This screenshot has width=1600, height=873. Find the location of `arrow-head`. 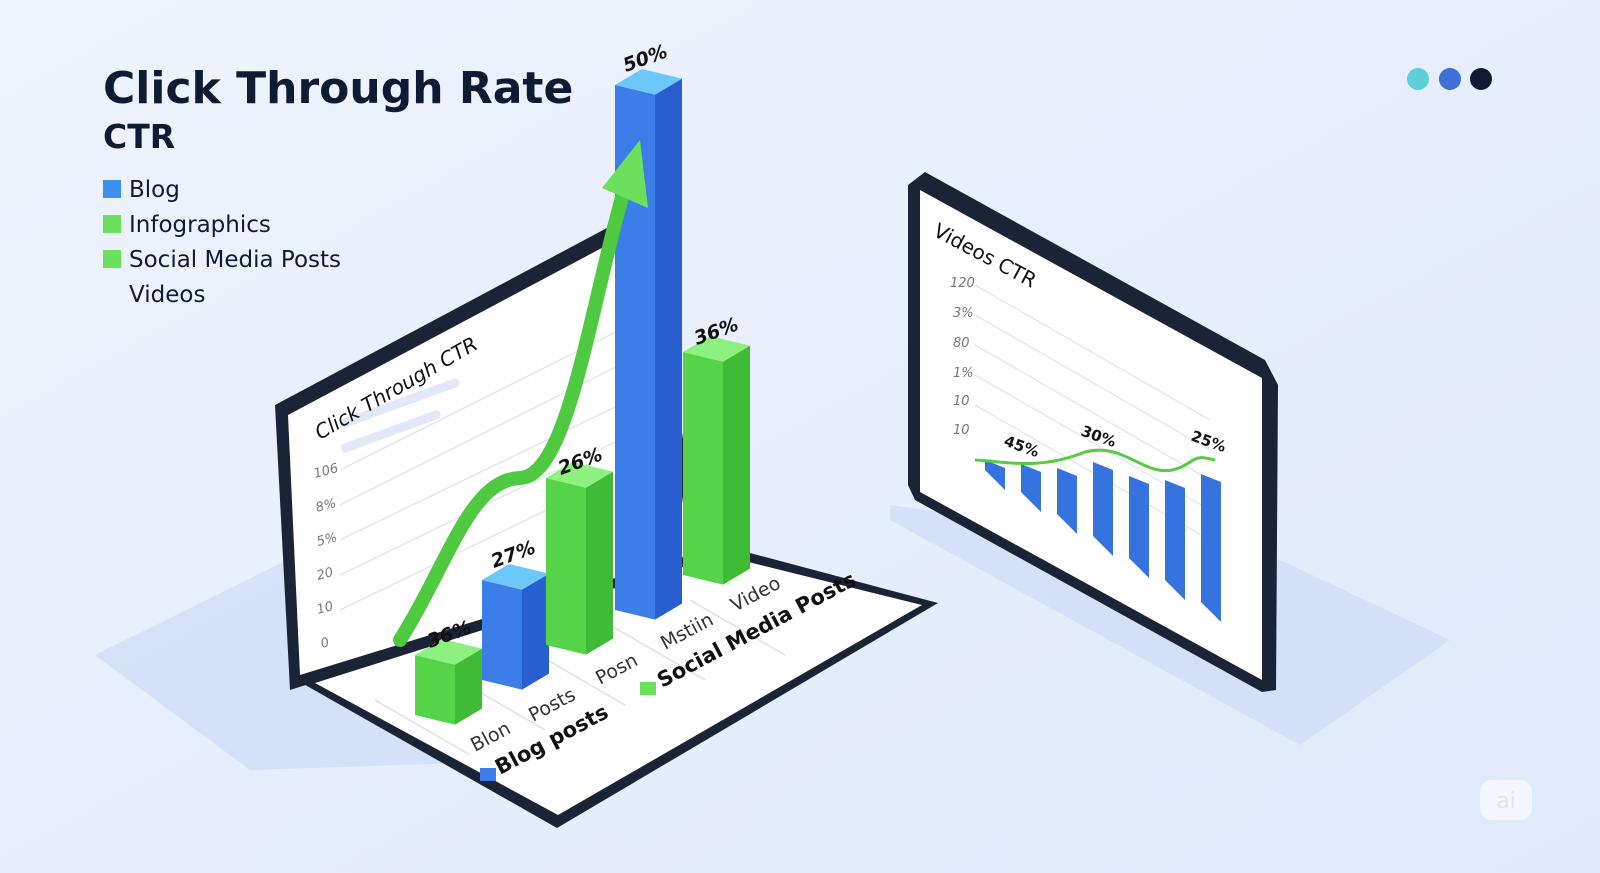

arrow-head is located at coordinates (625, 174).